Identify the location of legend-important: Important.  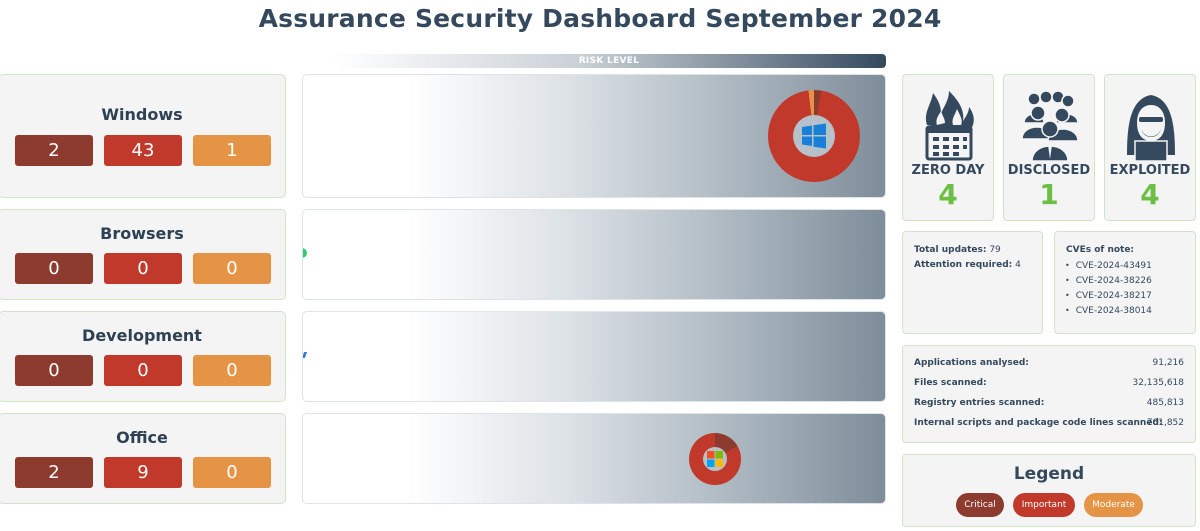
(1044, 505).